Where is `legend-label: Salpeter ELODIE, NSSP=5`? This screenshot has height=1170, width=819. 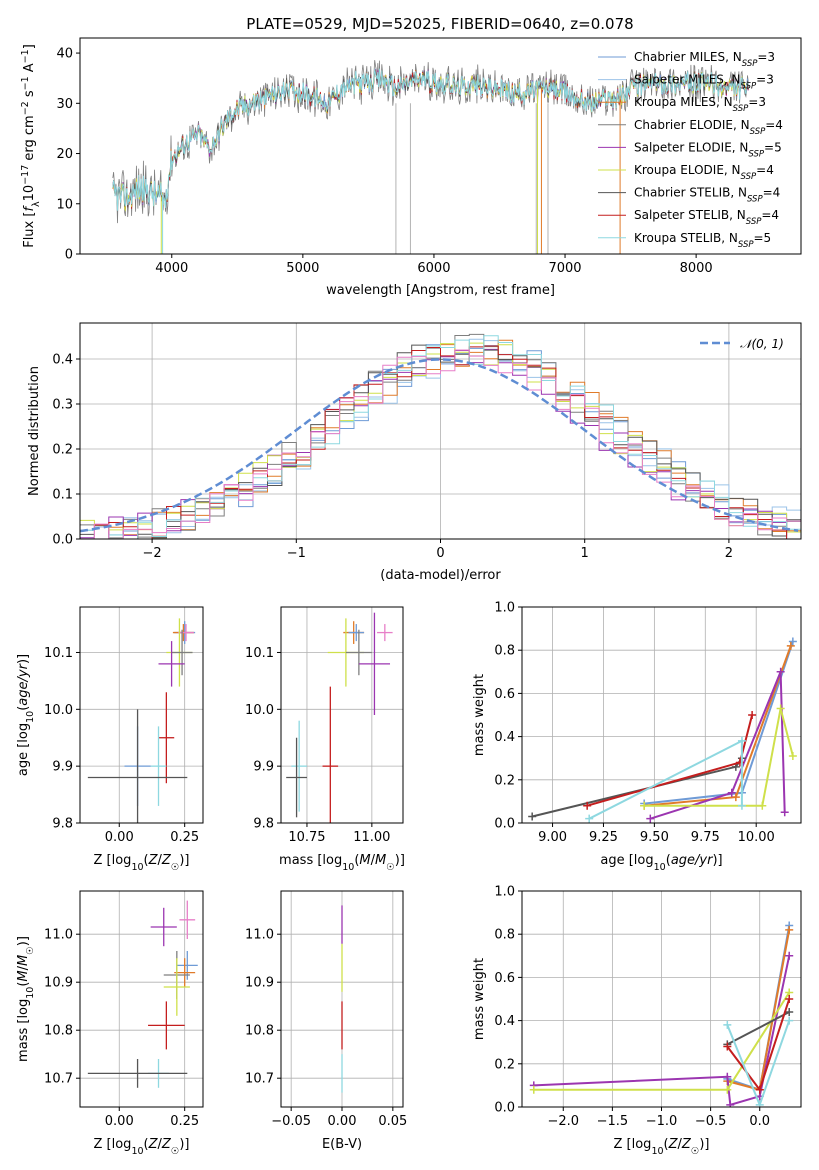
legend-label: Salpeter ELODIE, NSSP=5 is located at coordinates (708, 149).